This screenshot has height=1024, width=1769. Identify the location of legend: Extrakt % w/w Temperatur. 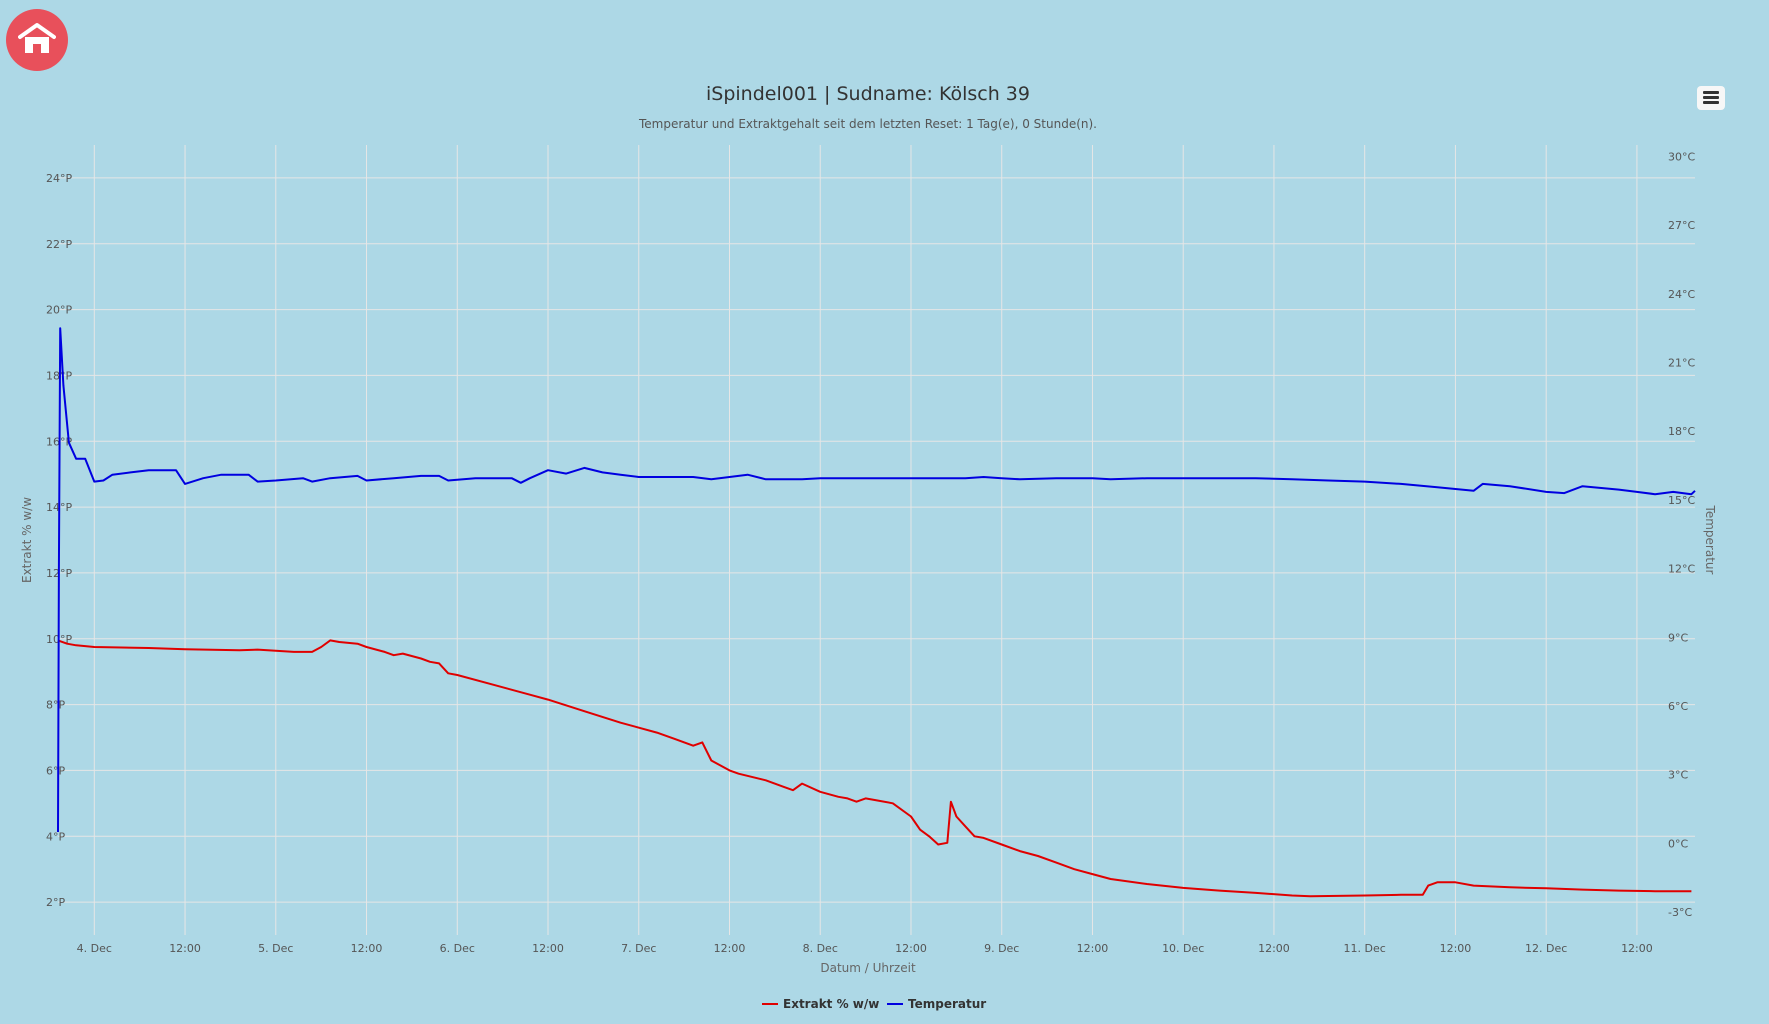
(874, 1004).